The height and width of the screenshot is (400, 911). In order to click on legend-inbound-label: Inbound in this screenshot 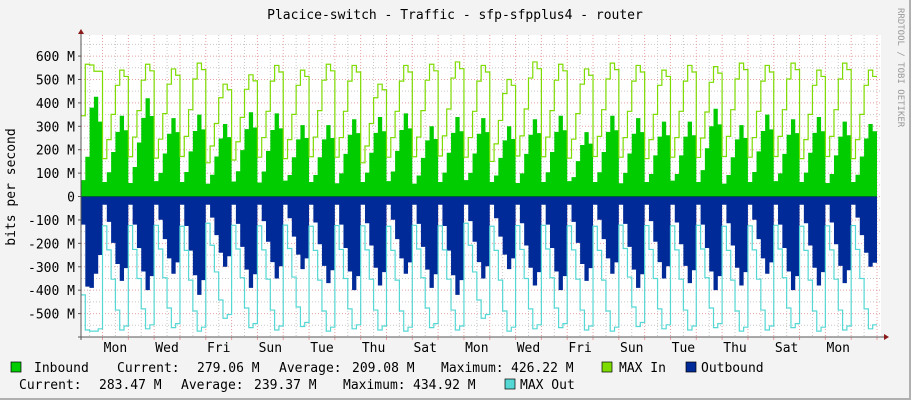, I will do `click(61, 368)`.